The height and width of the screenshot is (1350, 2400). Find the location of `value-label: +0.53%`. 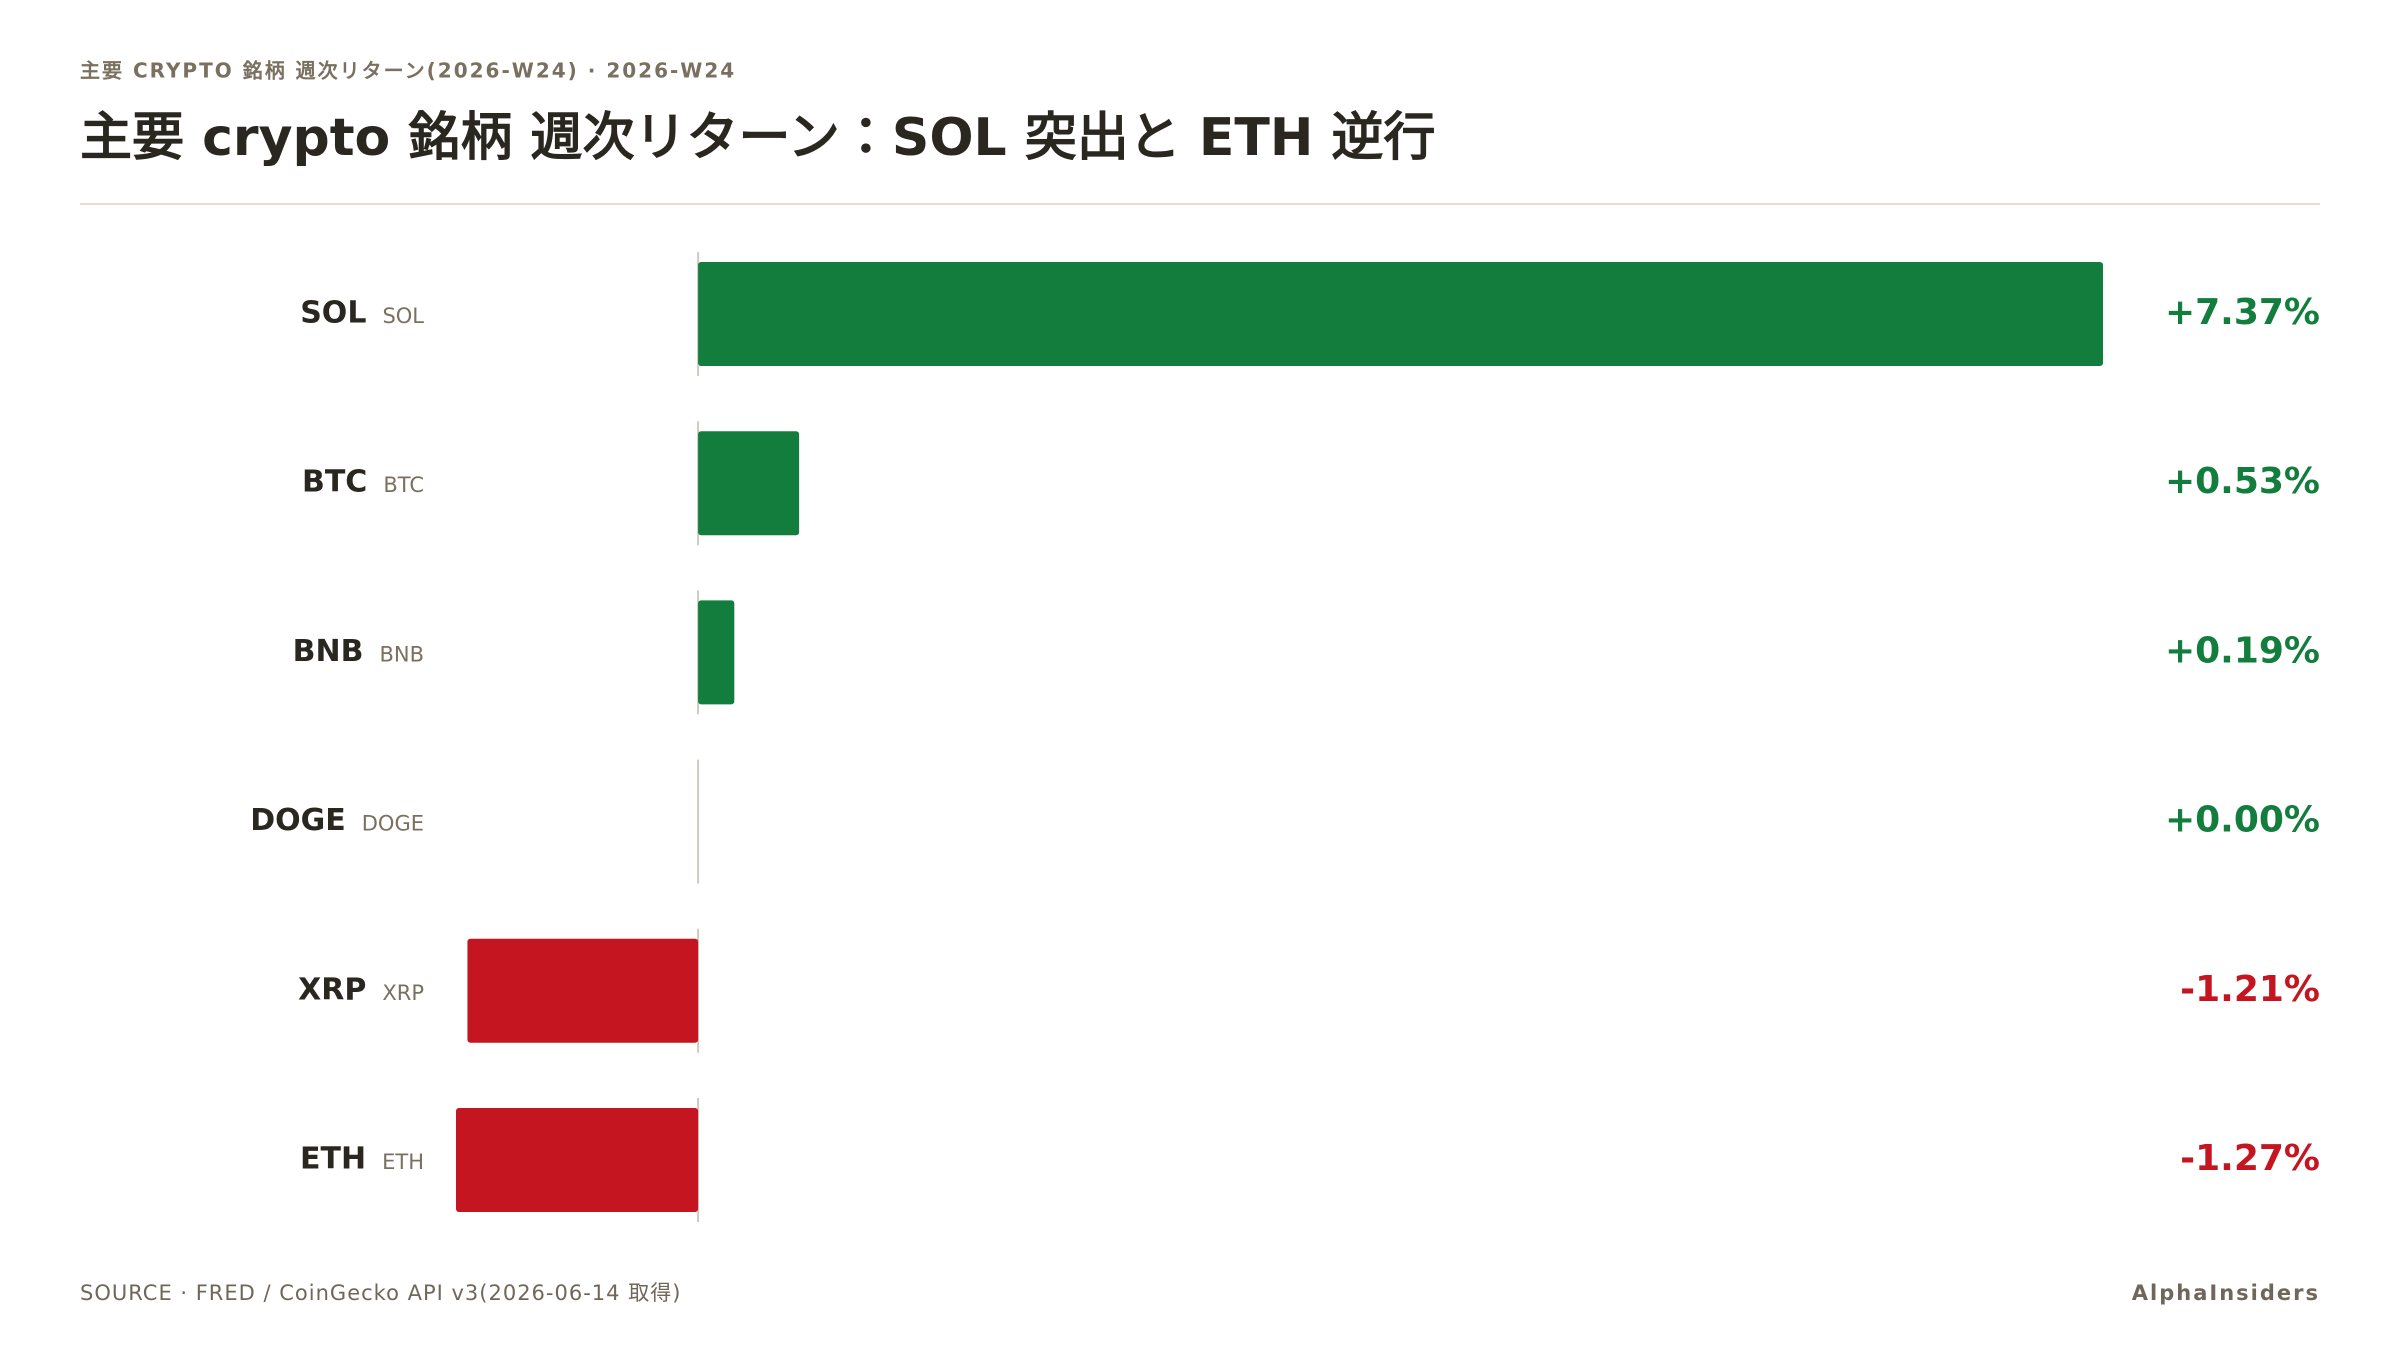

value-label: +0.53% is located at coordinates (2242, 481).